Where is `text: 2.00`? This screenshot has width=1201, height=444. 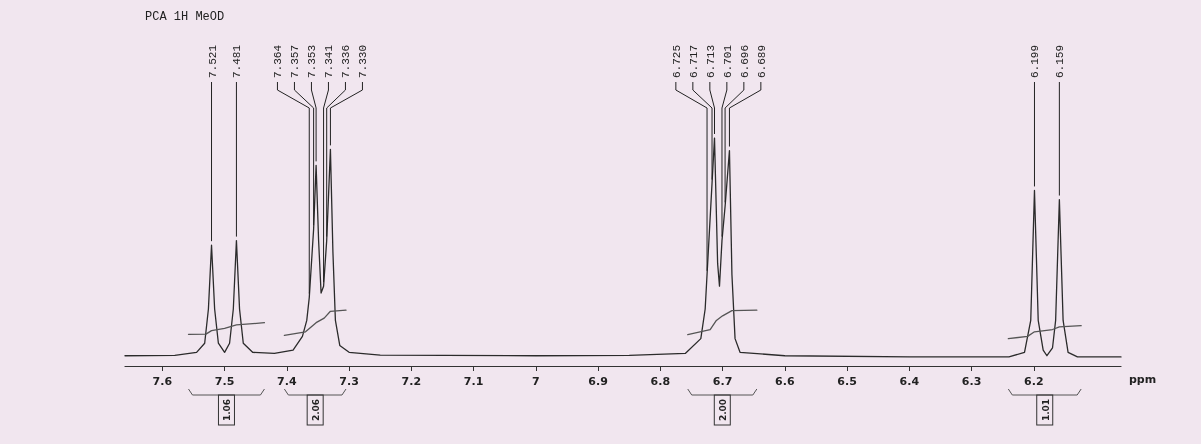
text: 2.00 is located at coordinates (723, 410).